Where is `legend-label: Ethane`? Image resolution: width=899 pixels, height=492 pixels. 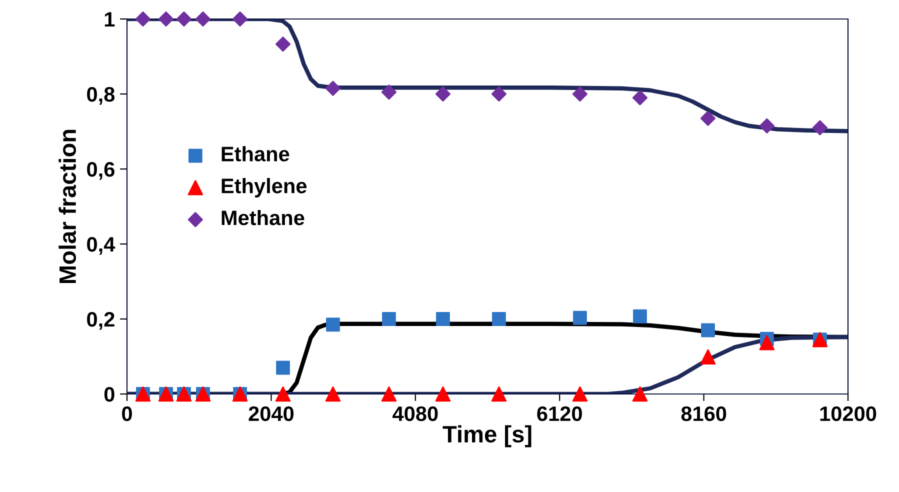
legend-label: Ethane is located at coordinates (256, 154).